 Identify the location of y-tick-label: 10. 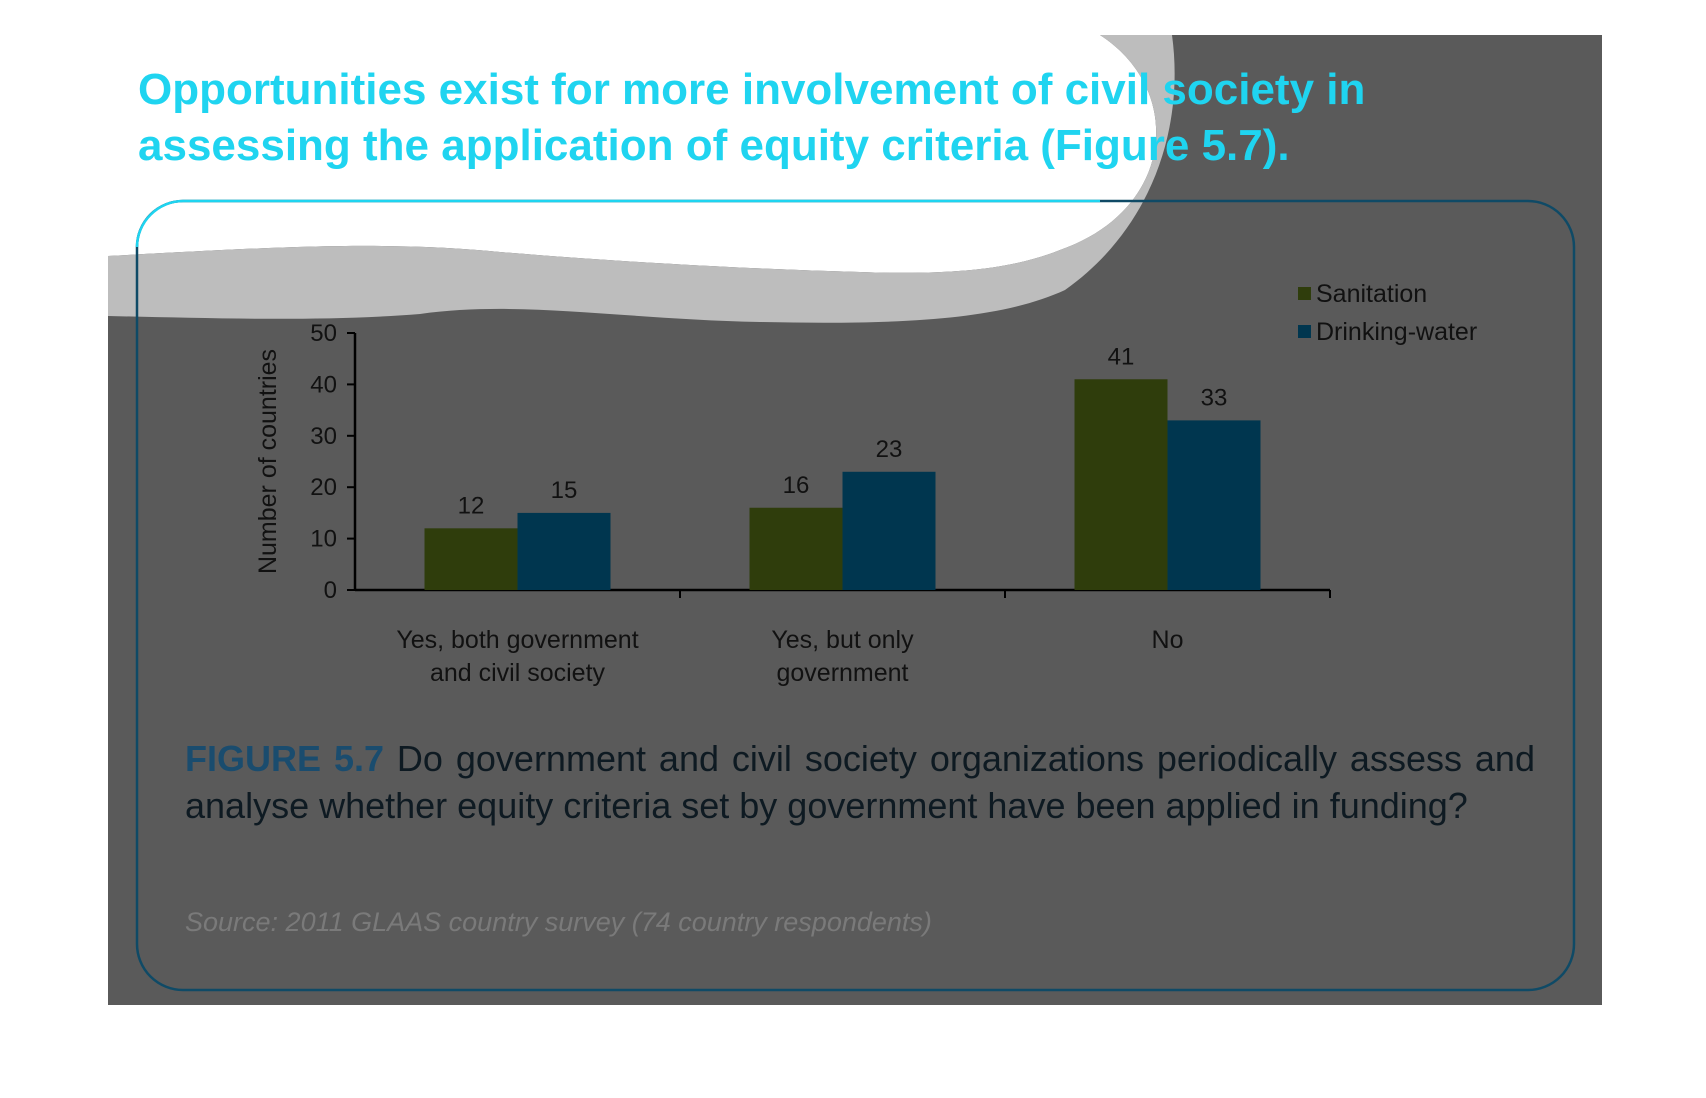
(323, 539).